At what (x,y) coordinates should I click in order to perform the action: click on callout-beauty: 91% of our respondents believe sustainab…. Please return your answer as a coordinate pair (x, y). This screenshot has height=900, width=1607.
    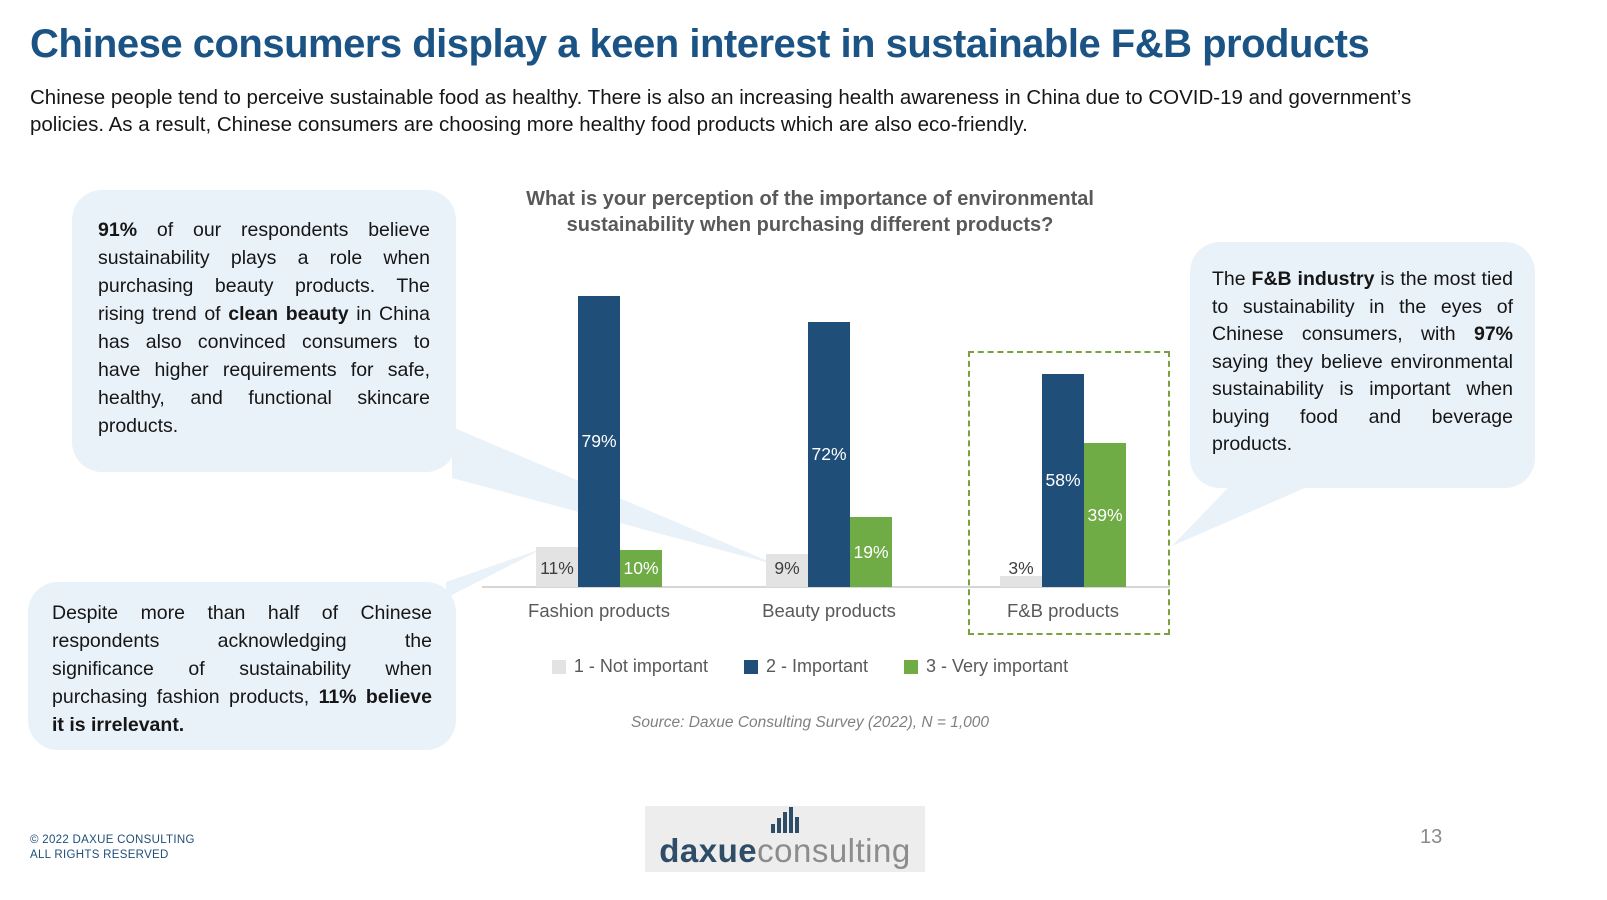
    Looking at the image, I should click on (264, 331).